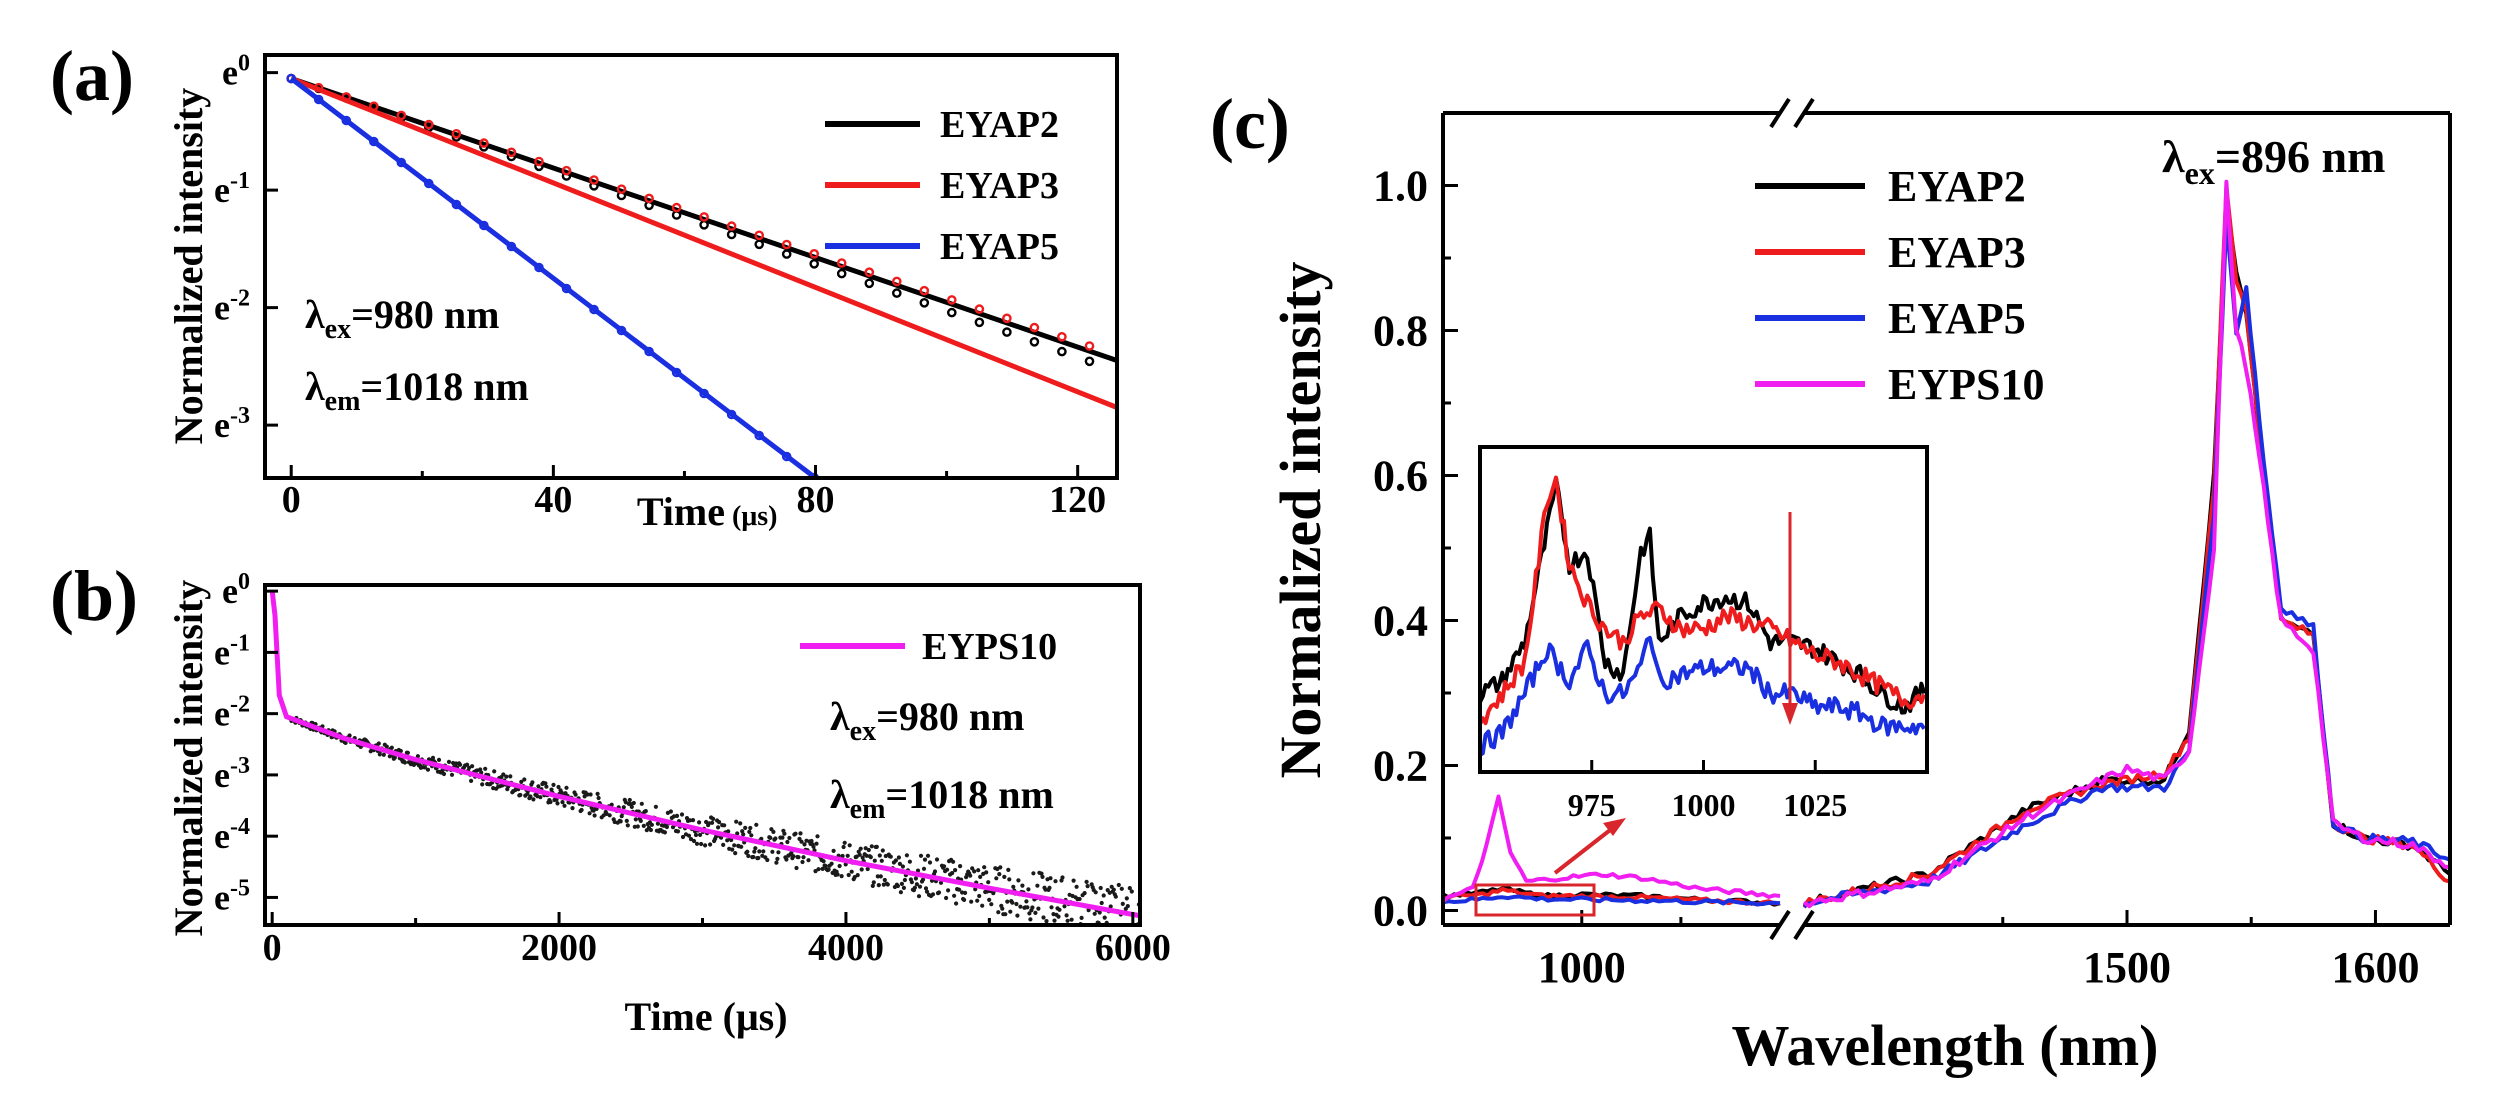 The width and height of the screenshot is (2518, 1110). What do you see at coordinates (402, 318) in the screenshot?
I see `panel-a-annotation-ex: λex=980 nm` at bounding box center [402, 318].